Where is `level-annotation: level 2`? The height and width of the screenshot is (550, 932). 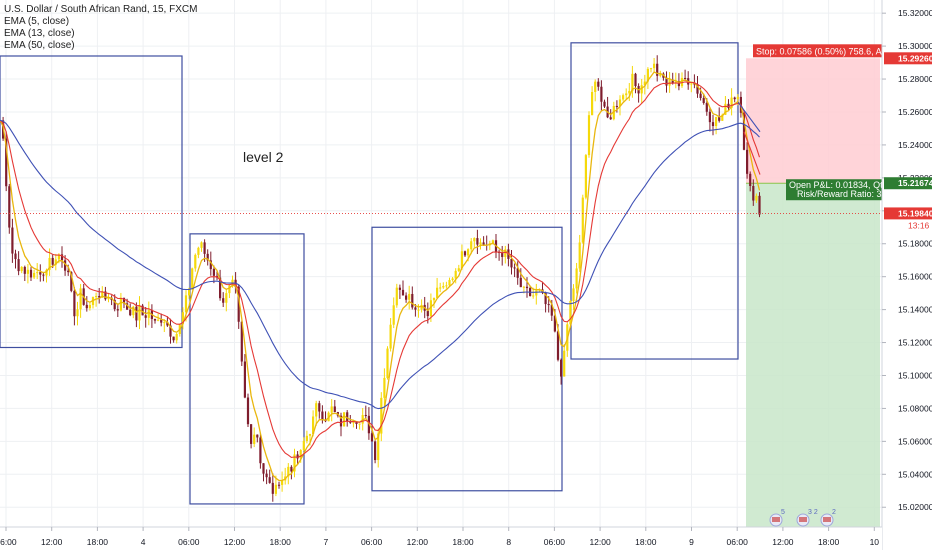
level-annotation: level 2 is located at coordinates (263, 157).